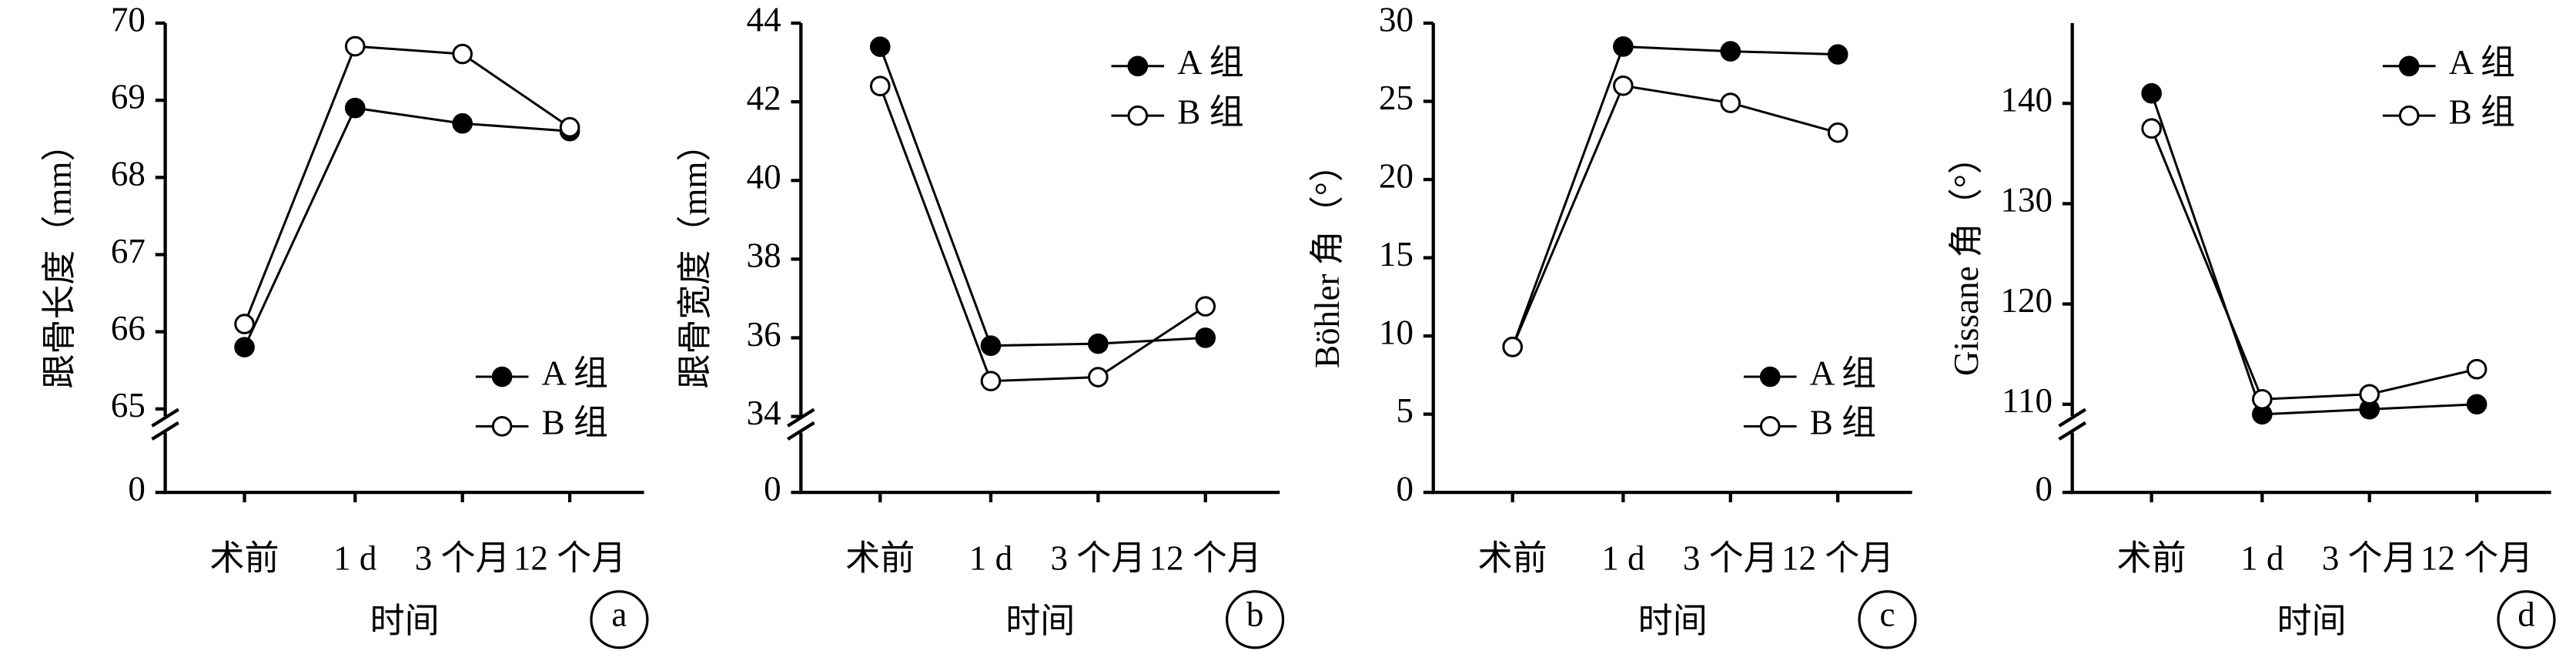  I want to click on panel-label: a, so click(619, 614).